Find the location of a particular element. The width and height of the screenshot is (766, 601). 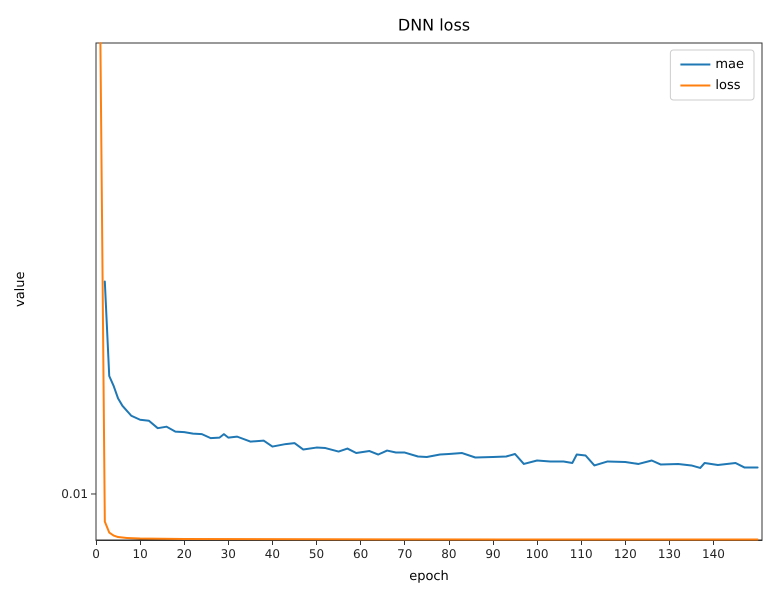

x-tick-label: 140 is located at coordinates (713, 554).